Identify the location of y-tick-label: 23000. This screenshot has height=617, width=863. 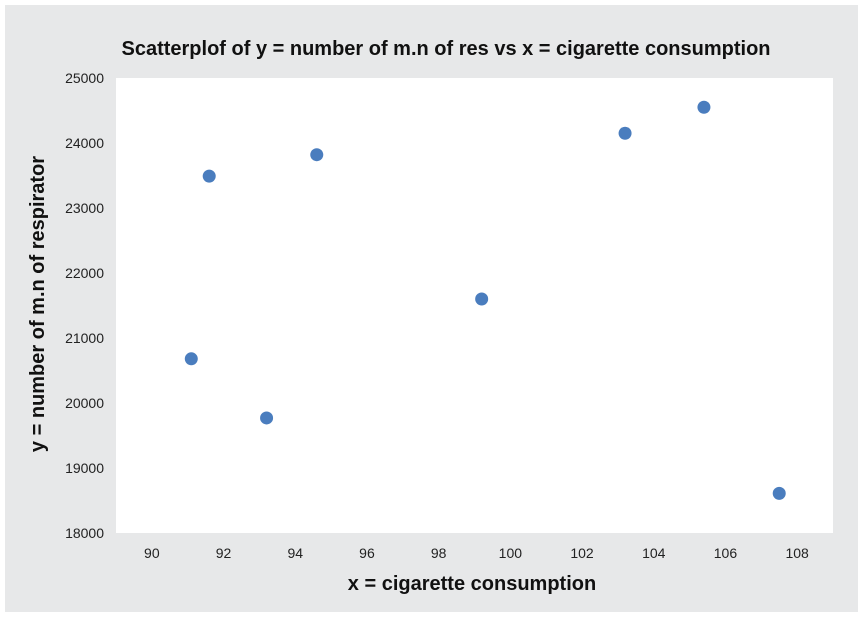
(84, 208).